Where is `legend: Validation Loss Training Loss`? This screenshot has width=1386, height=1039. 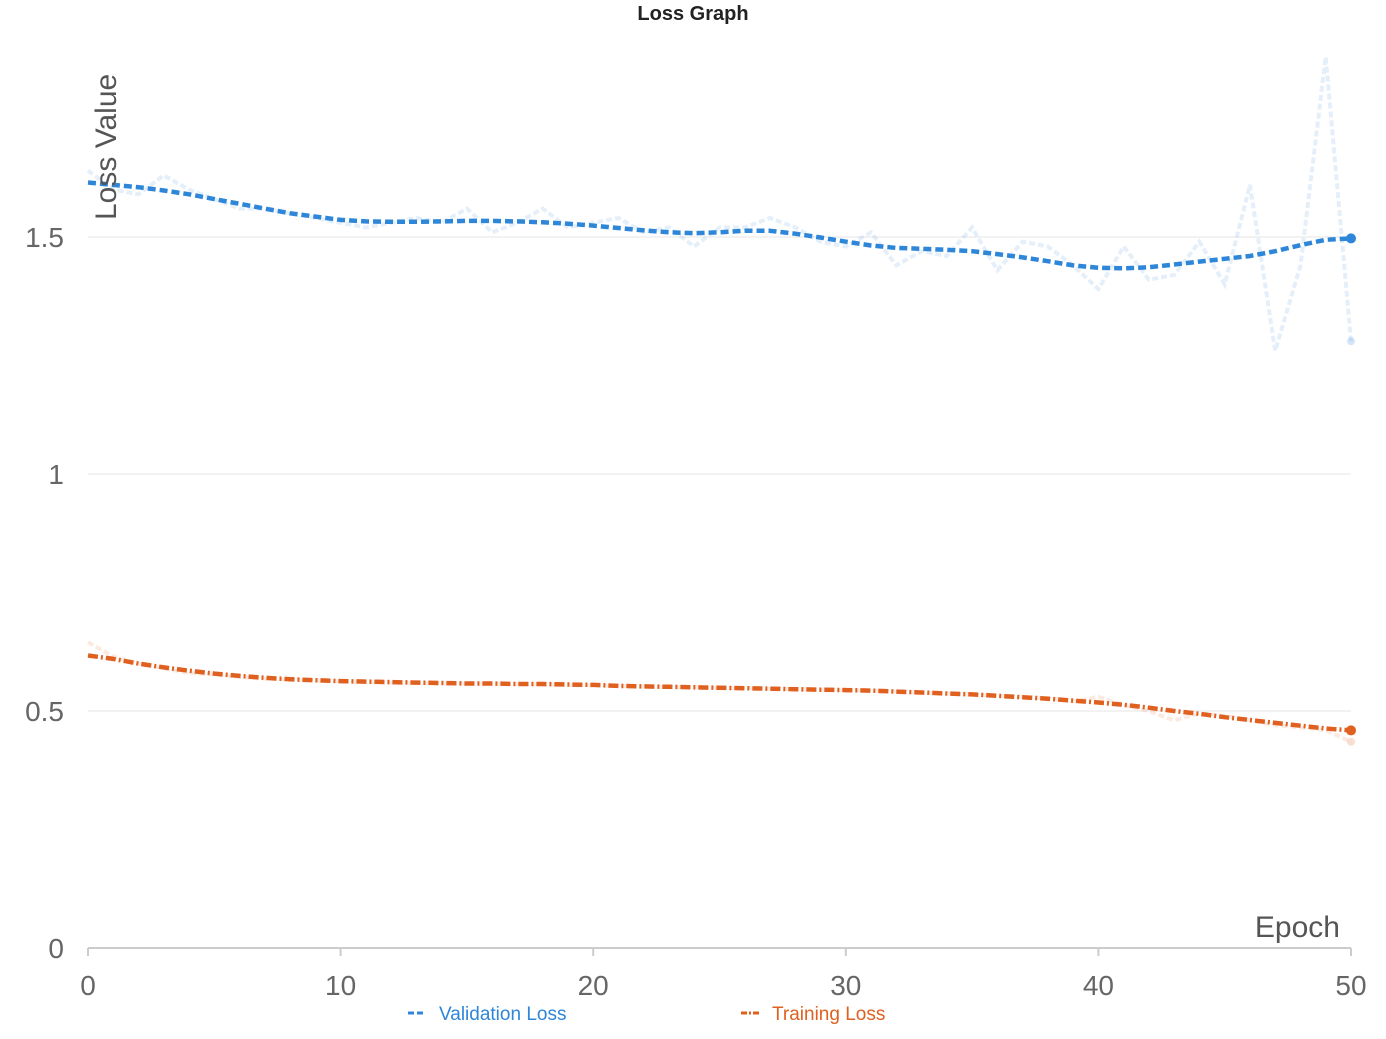 legend: Validation Loss Training Loss is located at coordinates (646, 1014).